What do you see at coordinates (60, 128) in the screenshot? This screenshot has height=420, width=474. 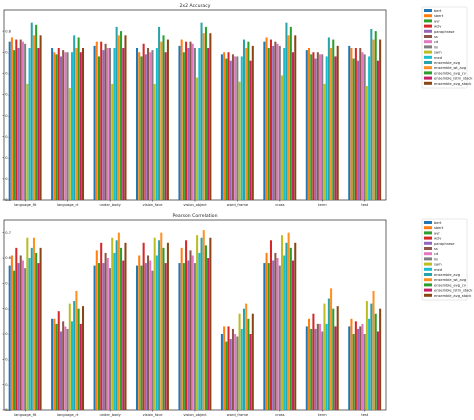 I see `bar-paraphrase-language_rt` at bounding box center [60, 128].